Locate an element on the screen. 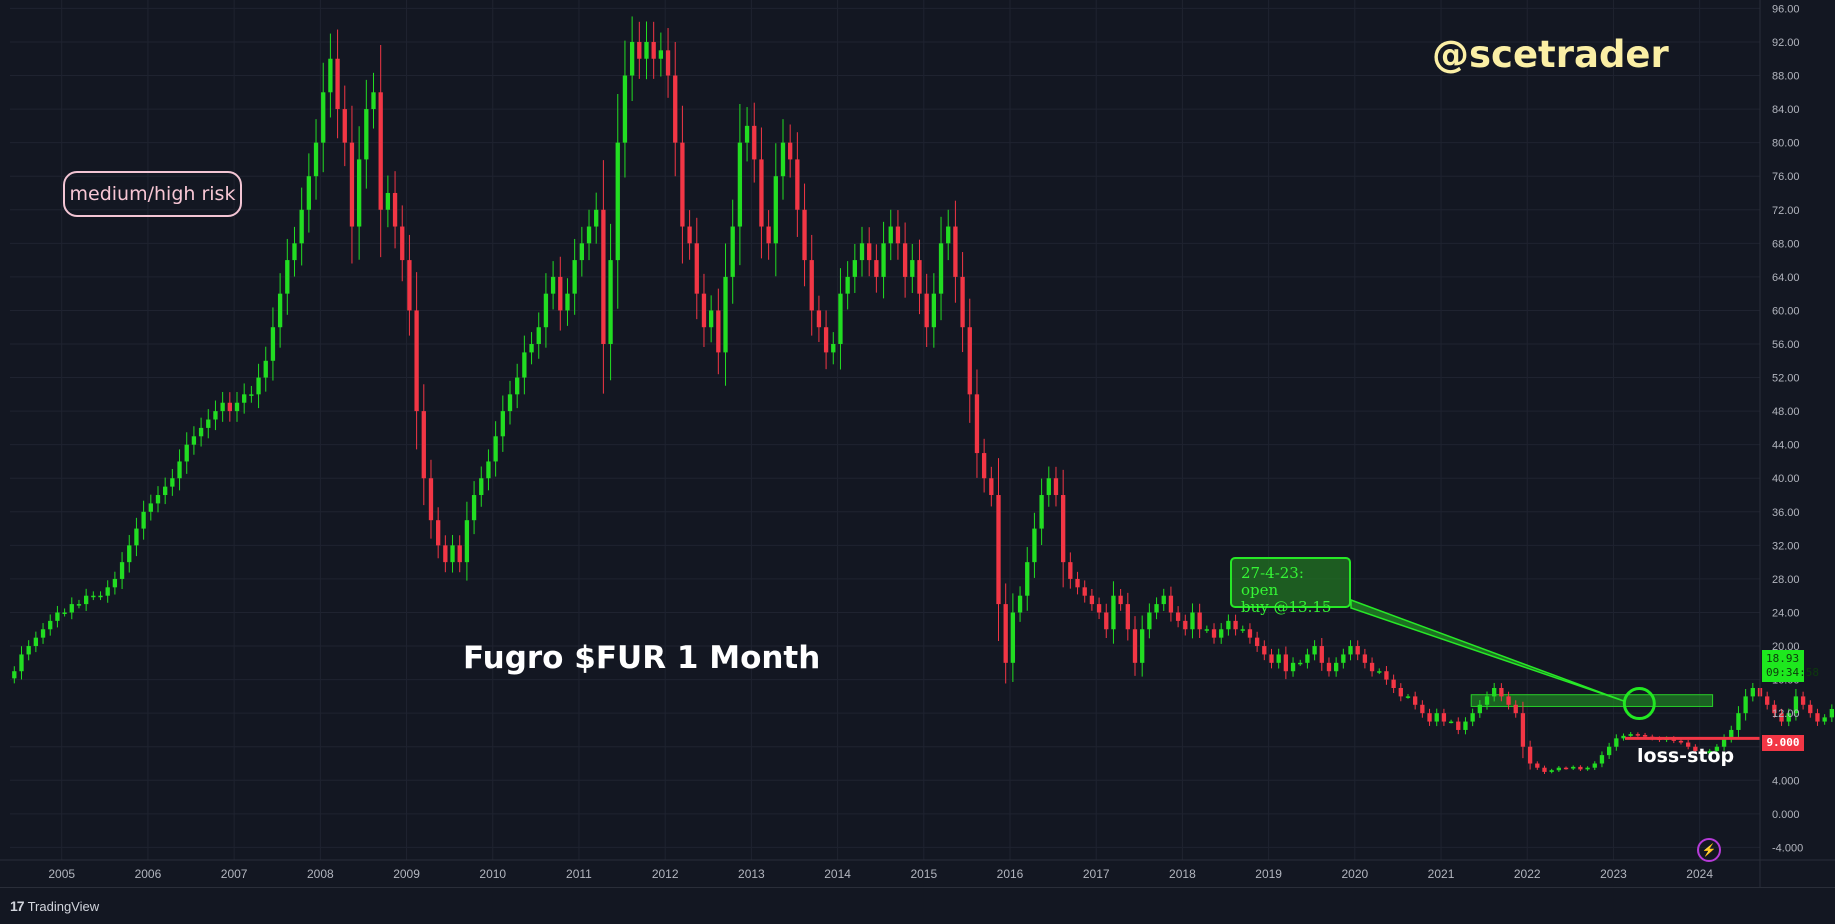  x-tick-label: 2010 is located at coordinates (492, 874).